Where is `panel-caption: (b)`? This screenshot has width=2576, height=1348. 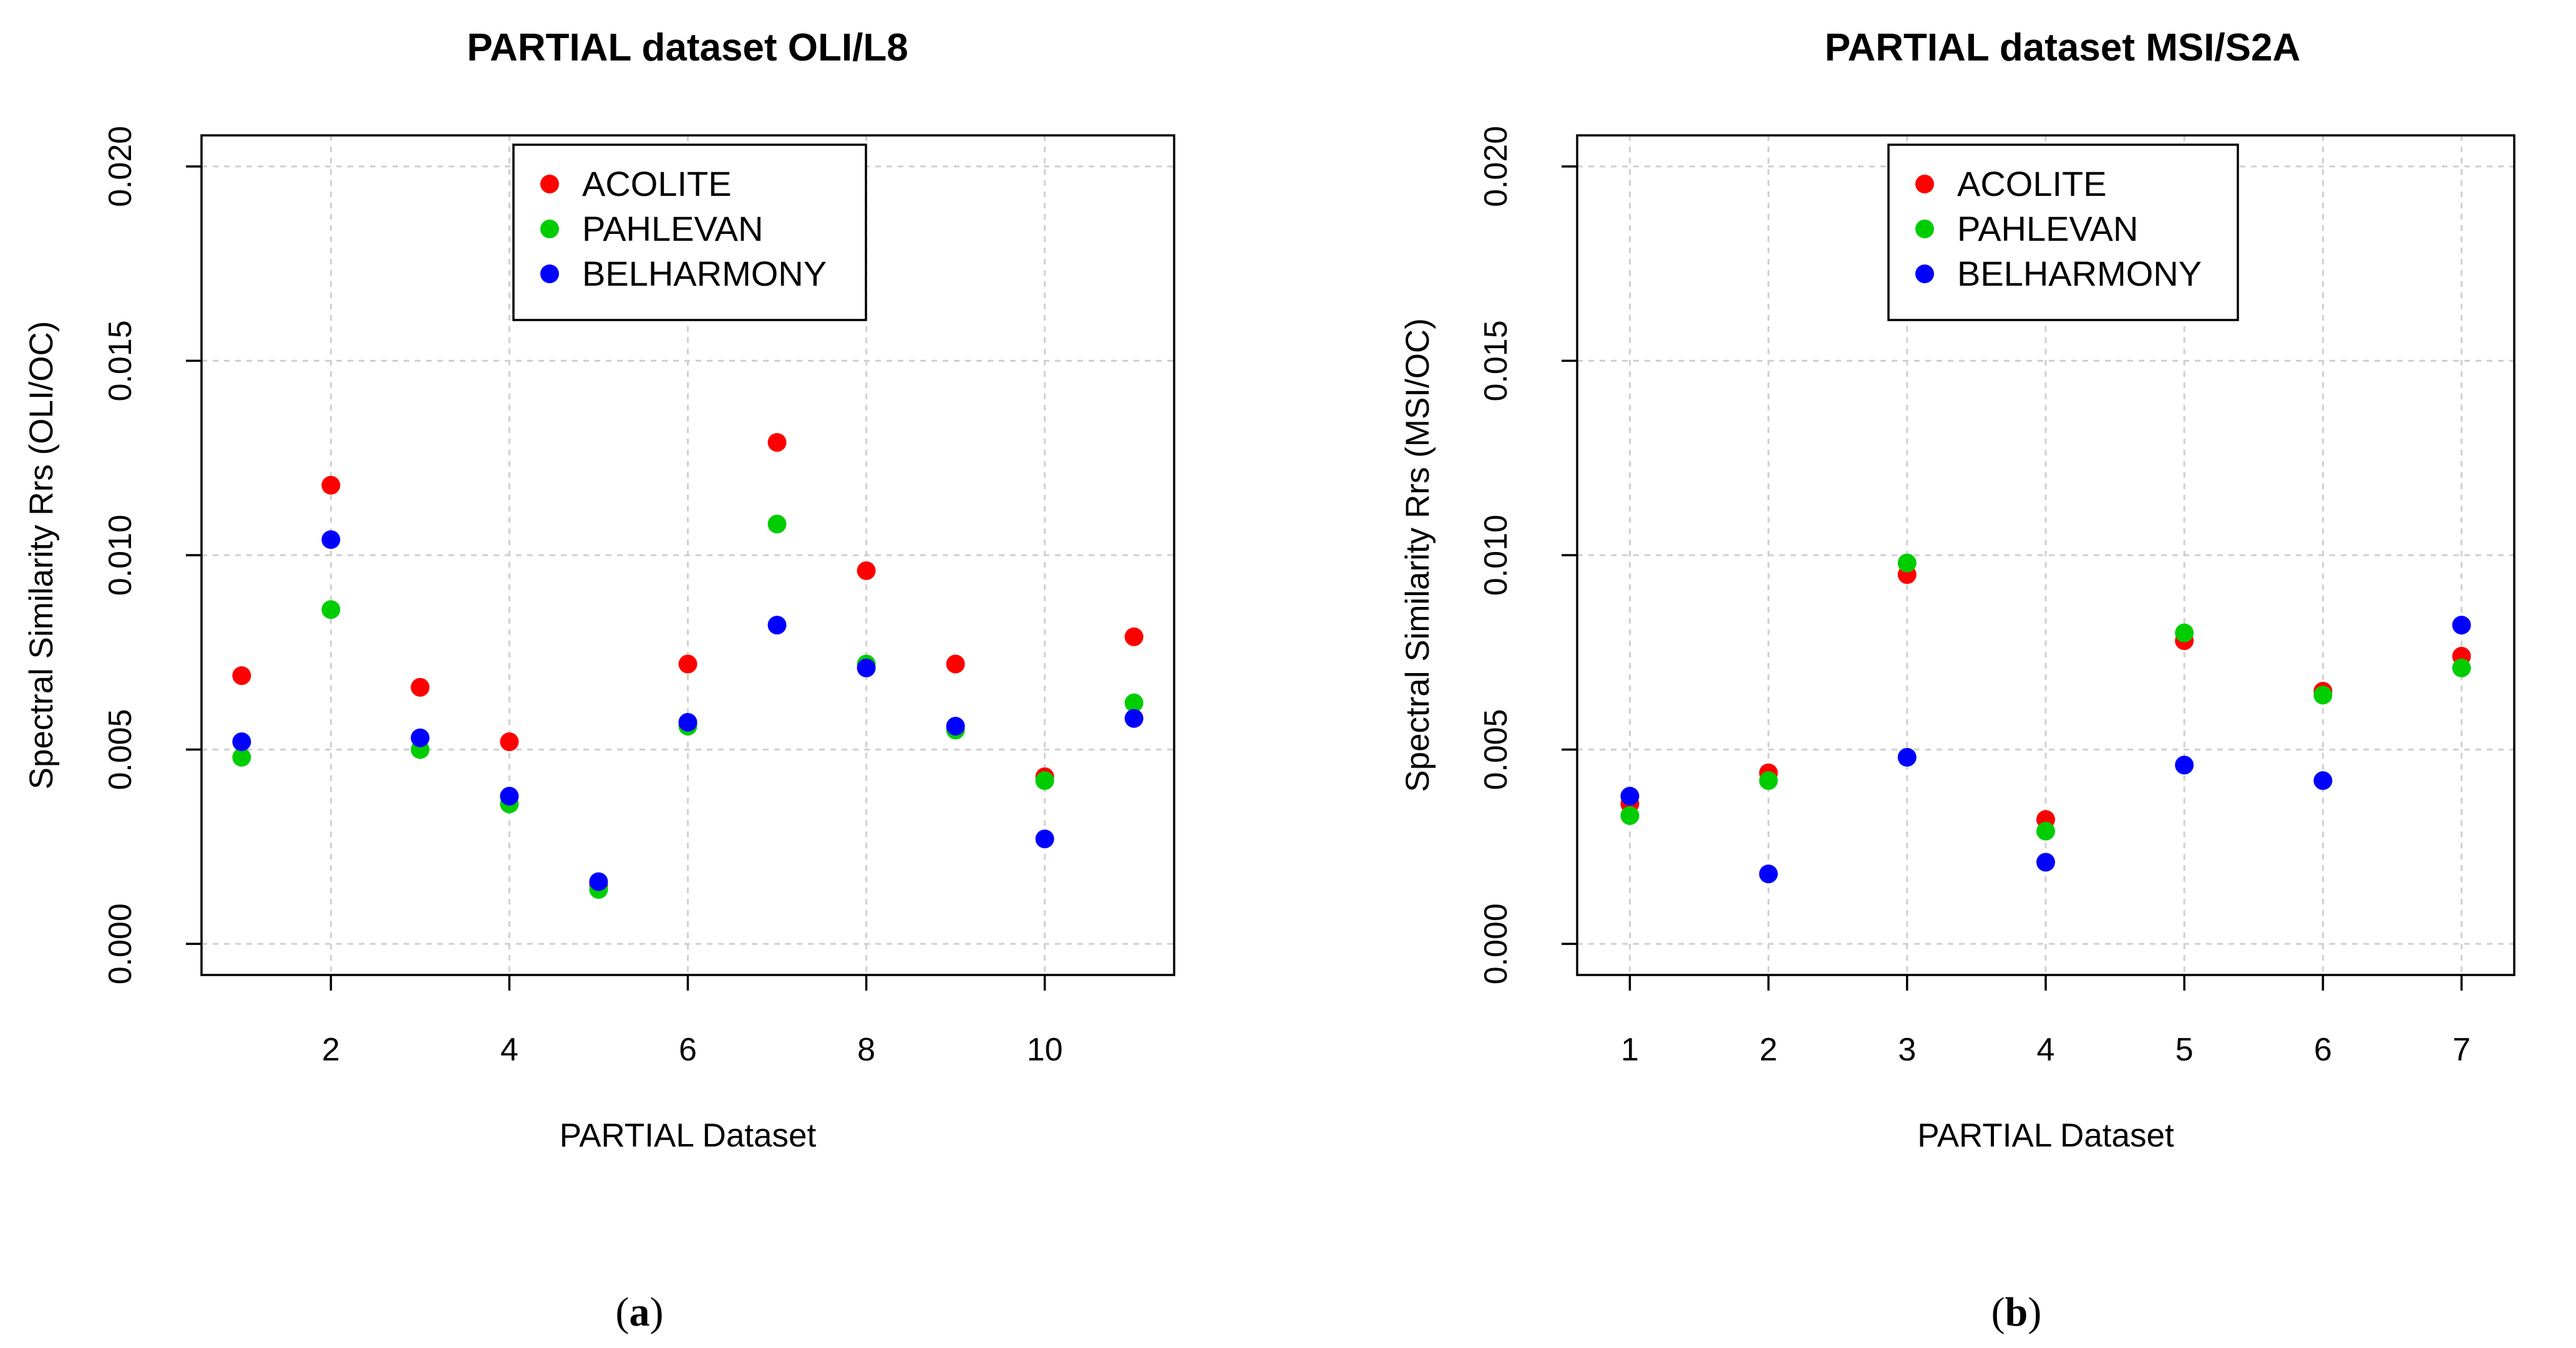
panel-caption: (b) is located at coordinates (2016, 1312).